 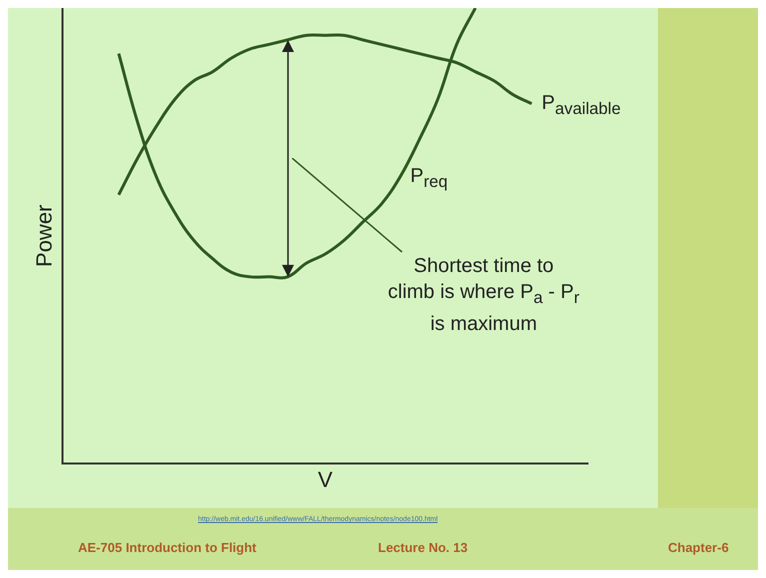 What do you see at coordinates (581, 105) in the screenshot?
I see `series-label: P$_{available}$` at bounding box center [581, 105].